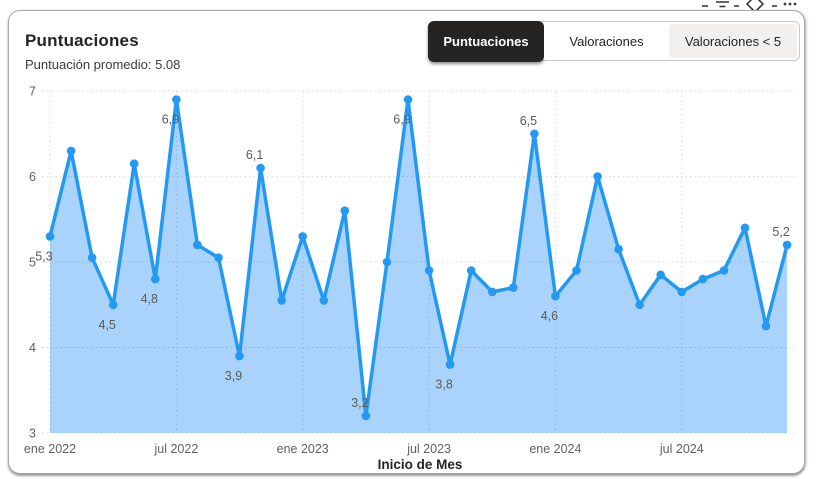 The width and height of the screenshot is (817, 479). What do you see at coordinates (722, 4) in the screenshot?
I see `filter-icon` at bounding box center [722, 4].